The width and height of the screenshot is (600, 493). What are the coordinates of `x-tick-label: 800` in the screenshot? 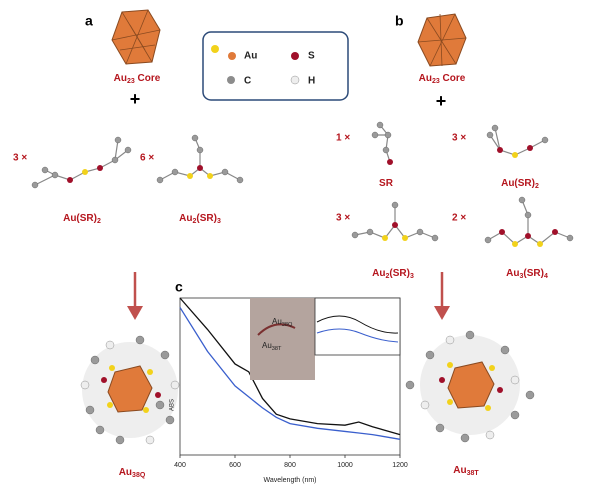 It's located at (290, 465).